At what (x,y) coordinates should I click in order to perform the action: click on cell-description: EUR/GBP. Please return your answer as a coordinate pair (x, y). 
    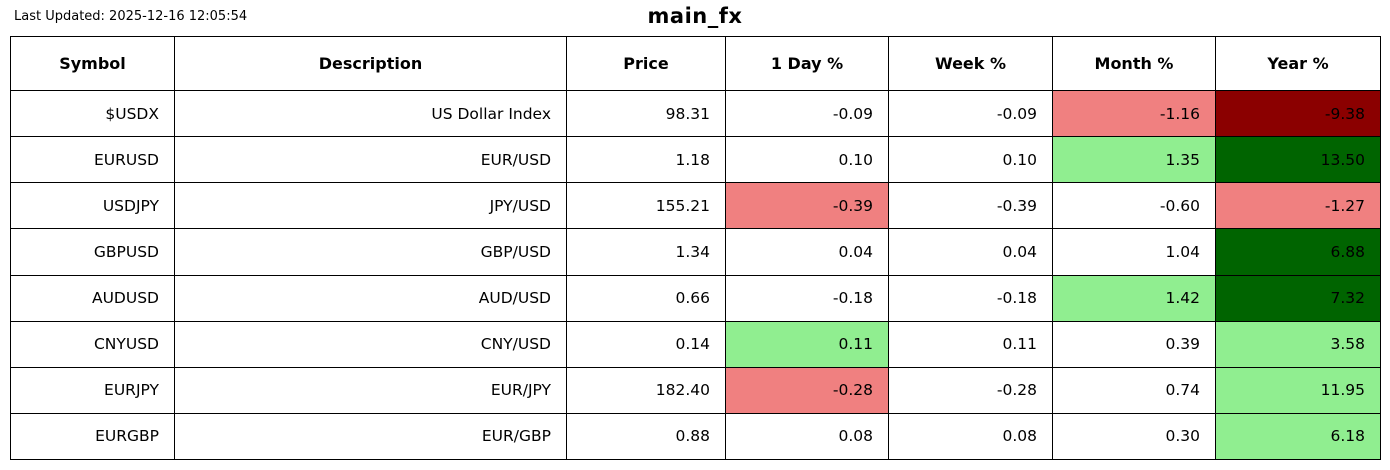
    Looking at the image, I should click on (370, 436).